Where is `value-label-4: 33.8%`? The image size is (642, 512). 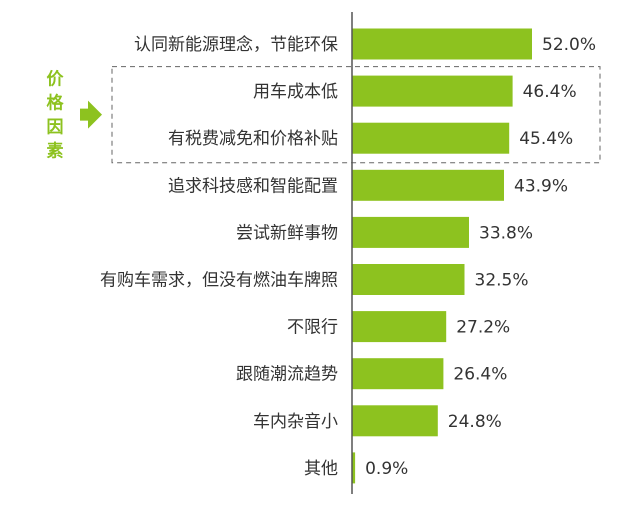
value-label-4: 33.8% is located at coordinates (506, 233).